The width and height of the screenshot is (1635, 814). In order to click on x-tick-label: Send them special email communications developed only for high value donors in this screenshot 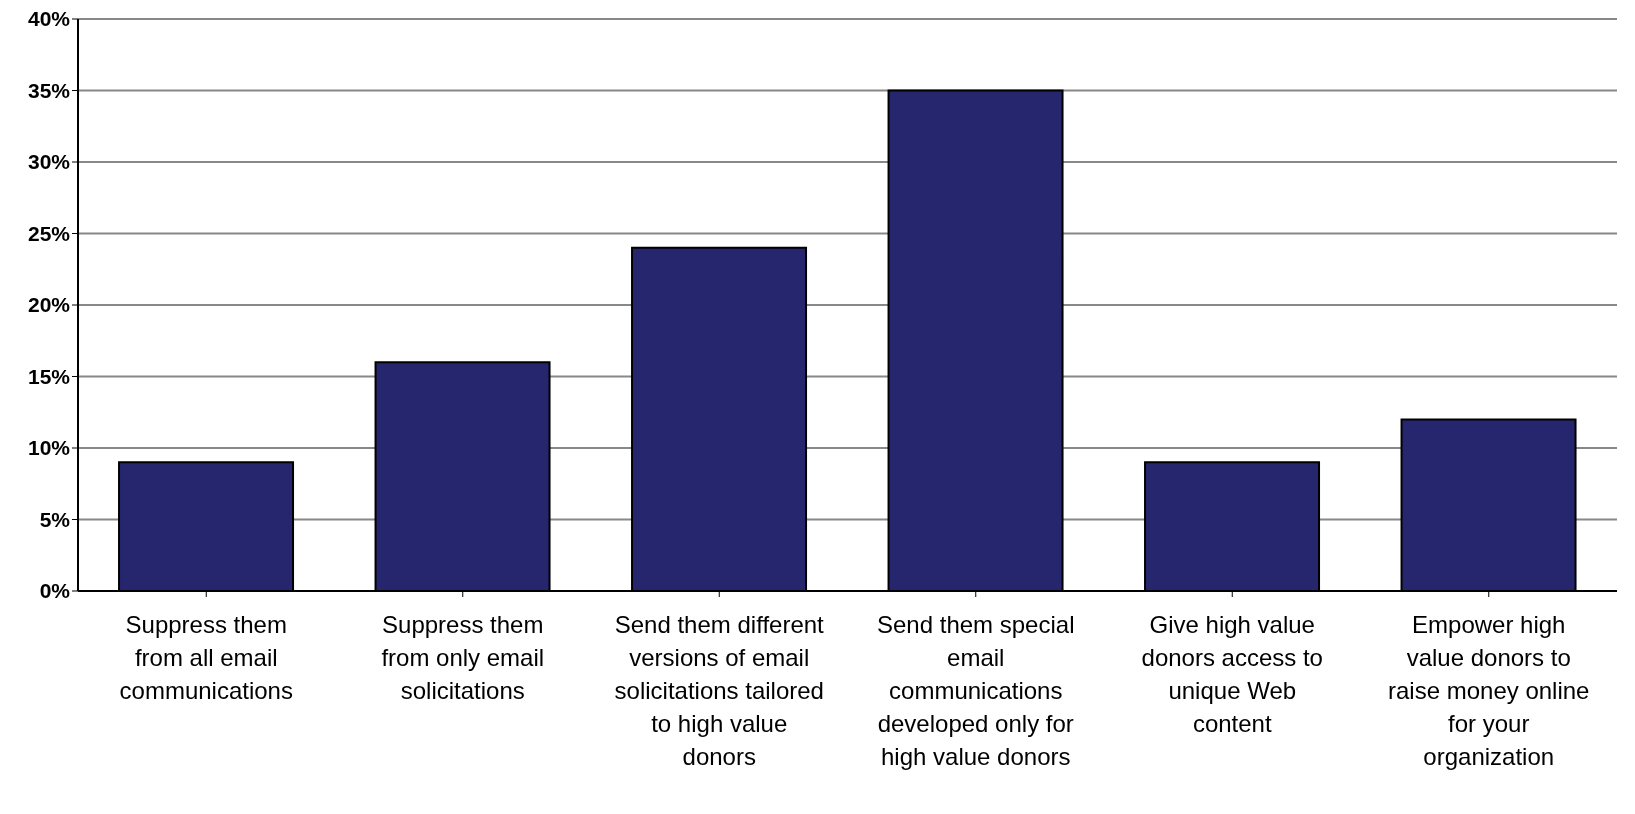, I will do `click(976, 690)`.